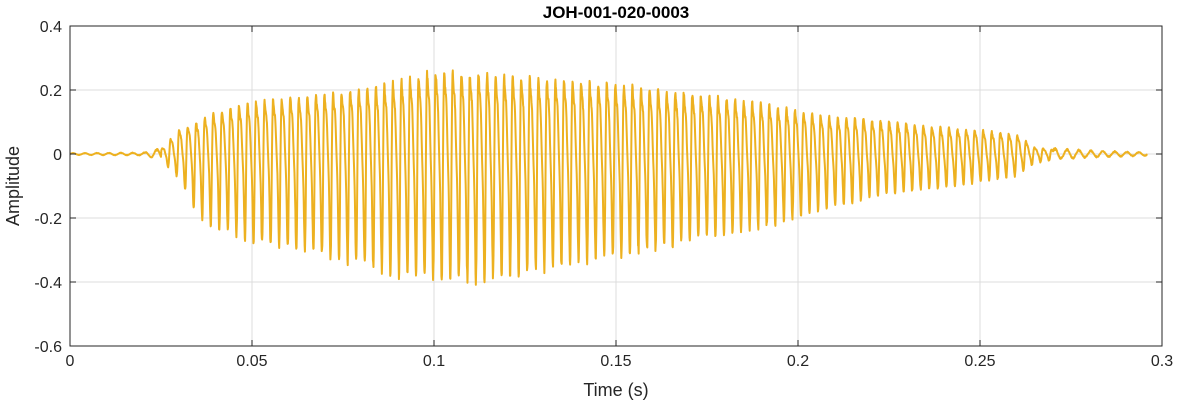 This screenshot has width=1177, height=404. Describe the element at coordinates (798, 361) in the screenshot. I see `x-tick-label: 0.2` at that location.